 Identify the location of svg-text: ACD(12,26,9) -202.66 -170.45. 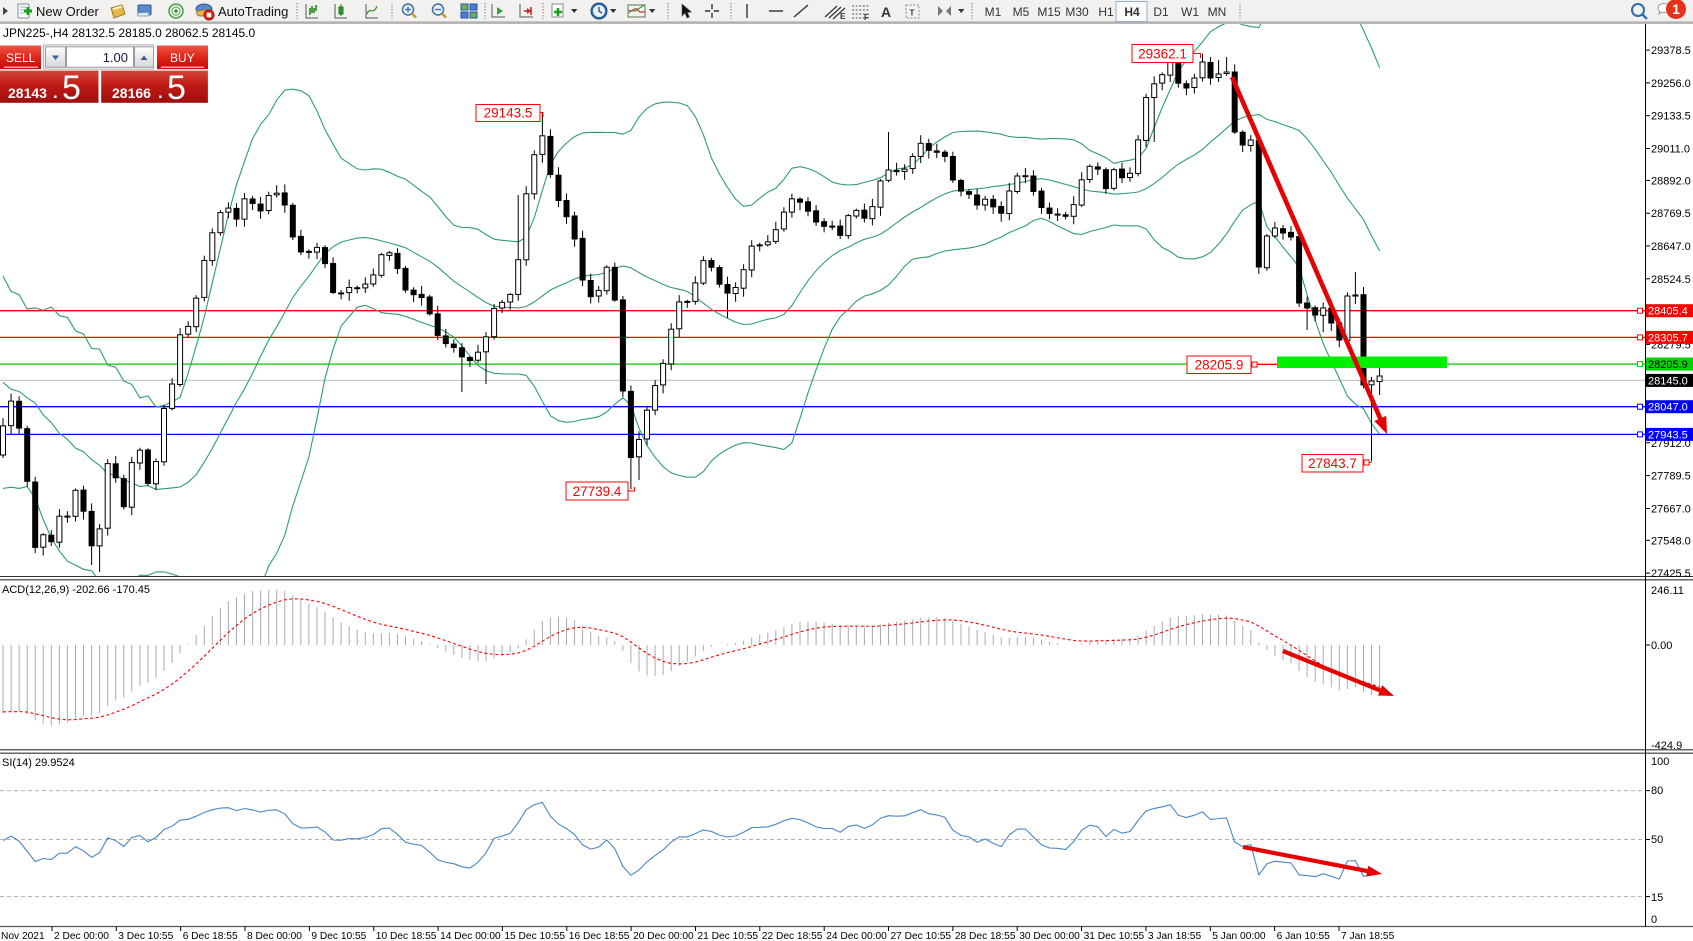
(76, 590).